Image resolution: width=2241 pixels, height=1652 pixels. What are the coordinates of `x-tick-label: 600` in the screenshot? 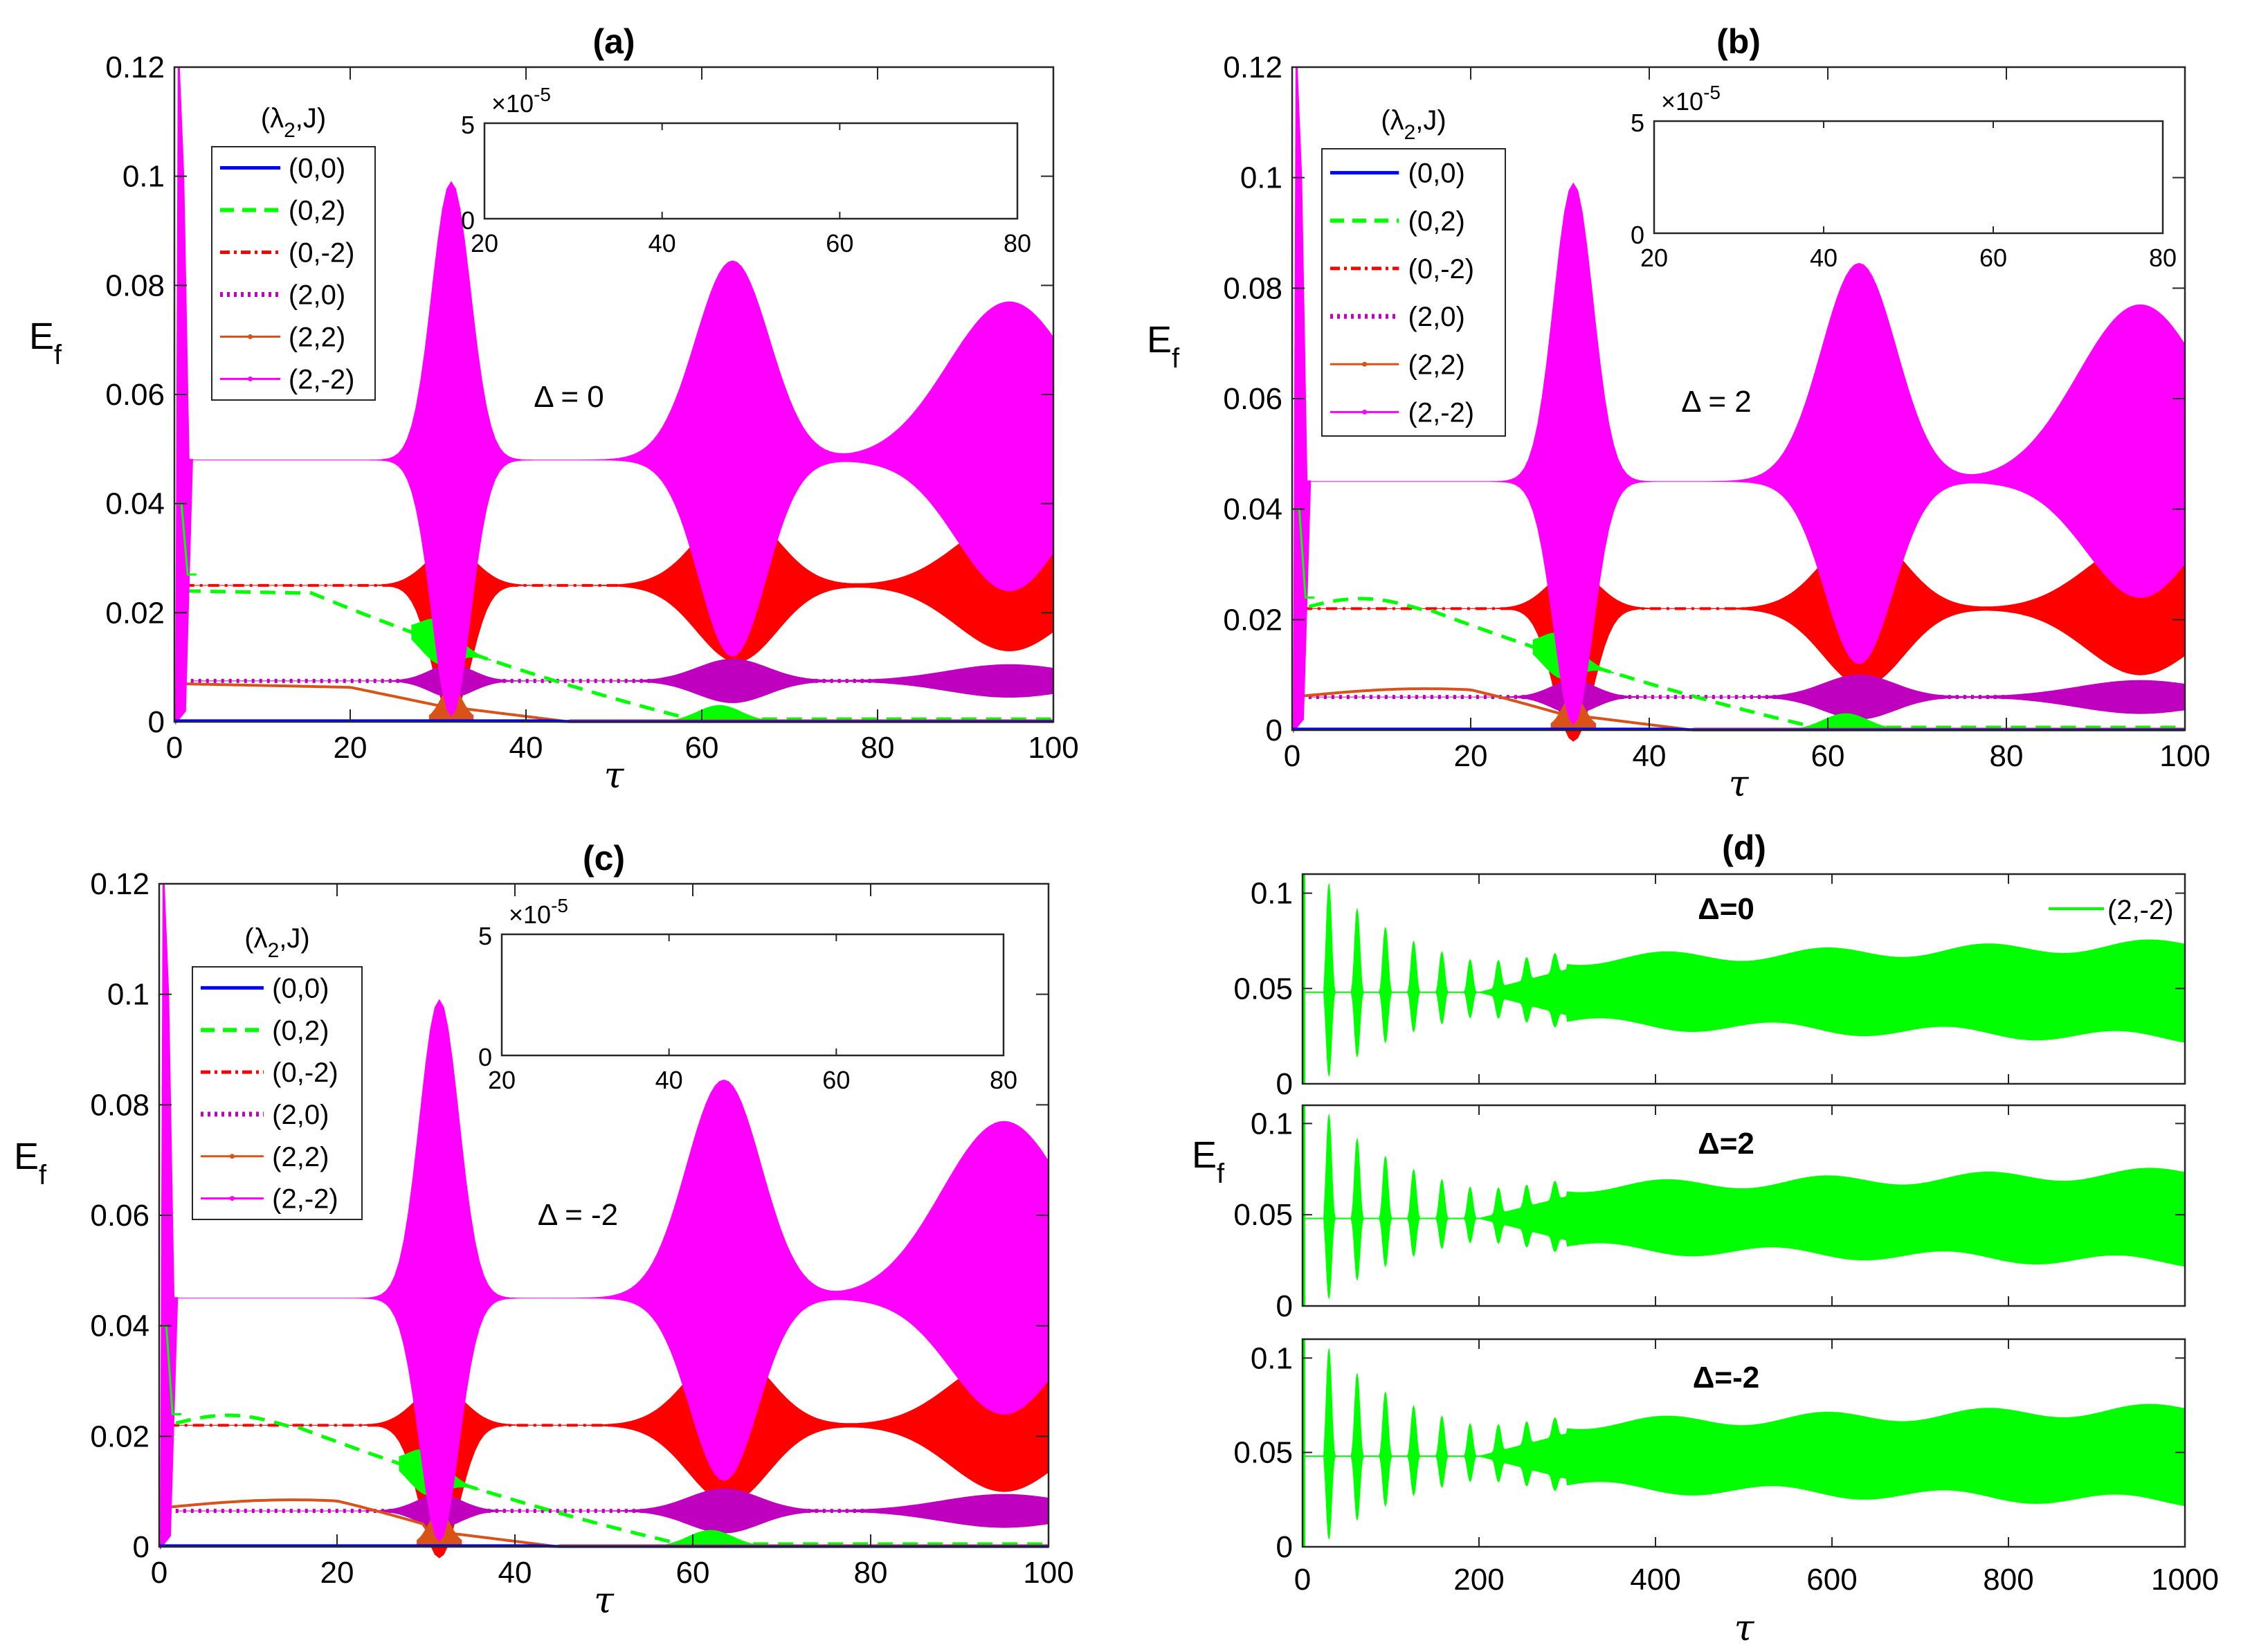 It's located at (1831, 1580).